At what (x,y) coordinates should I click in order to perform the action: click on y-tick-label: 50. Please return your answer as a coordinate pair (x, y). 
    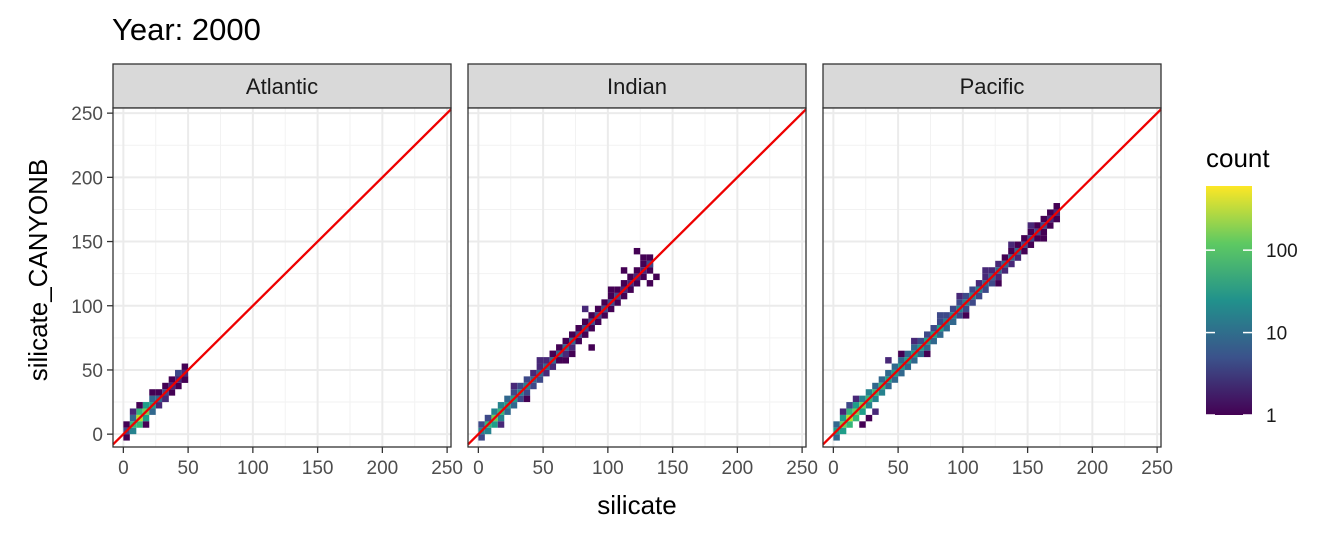
    Looking at the image, I should click on (92, 371).